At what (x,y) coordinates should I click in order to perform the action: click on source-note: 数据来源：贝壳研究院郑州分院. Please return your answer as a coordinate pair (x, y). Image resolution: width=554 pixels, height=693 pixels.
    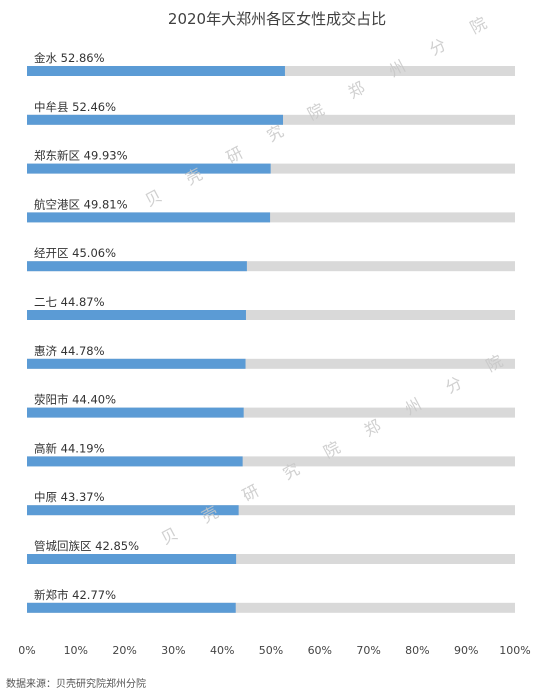
    Looking at the image, I should click on (76, 684).